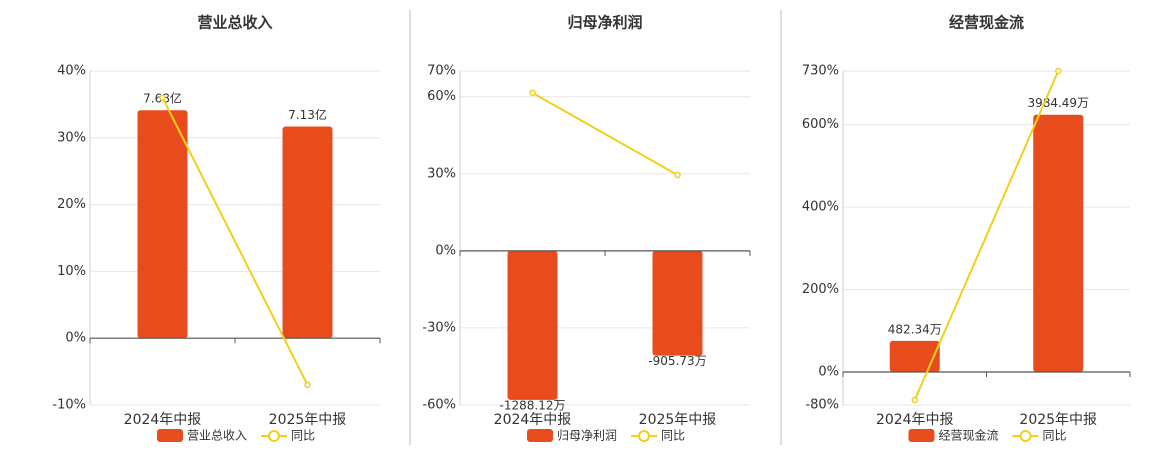 Image resolution: width=1160 pixels, height=450 pixels. What do you see at coordinates (986, 23) in the screenshot?
I see `chart-title: 经营现金流` at bounding box center [986, 23].